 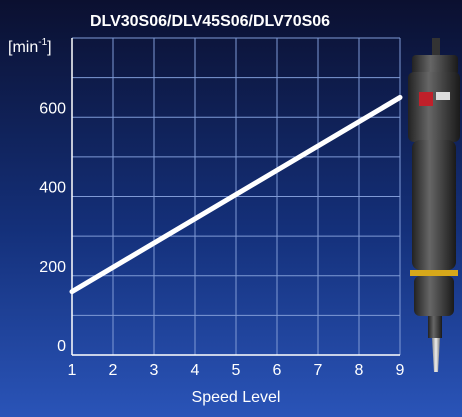 I want to click on y-label-base: [min, so click(x=23, y=47).